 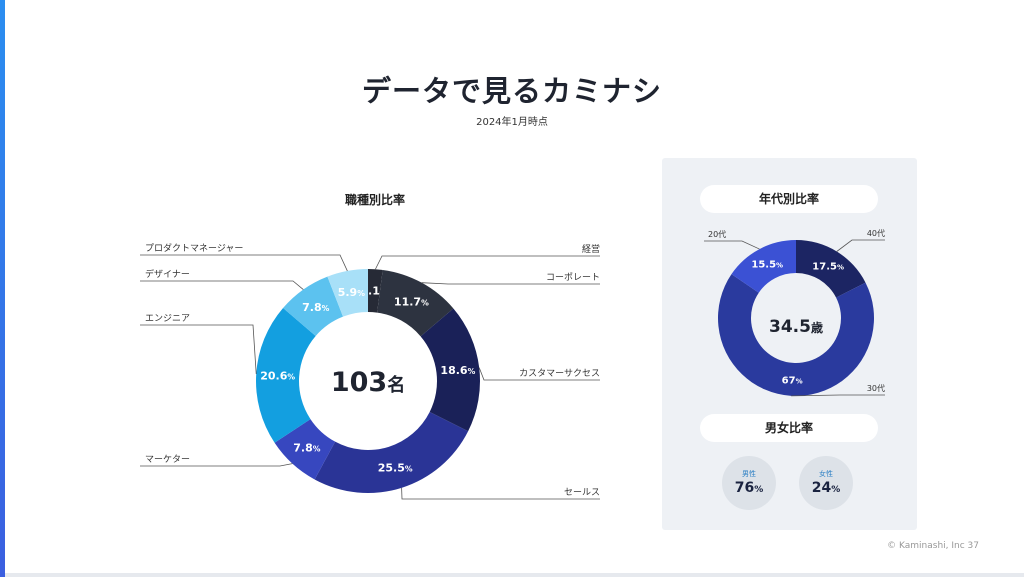 What do you see at coordinates (375, 291) in the screenshot?
I see `donut-slice-executive` at bounding box center [375, 291].